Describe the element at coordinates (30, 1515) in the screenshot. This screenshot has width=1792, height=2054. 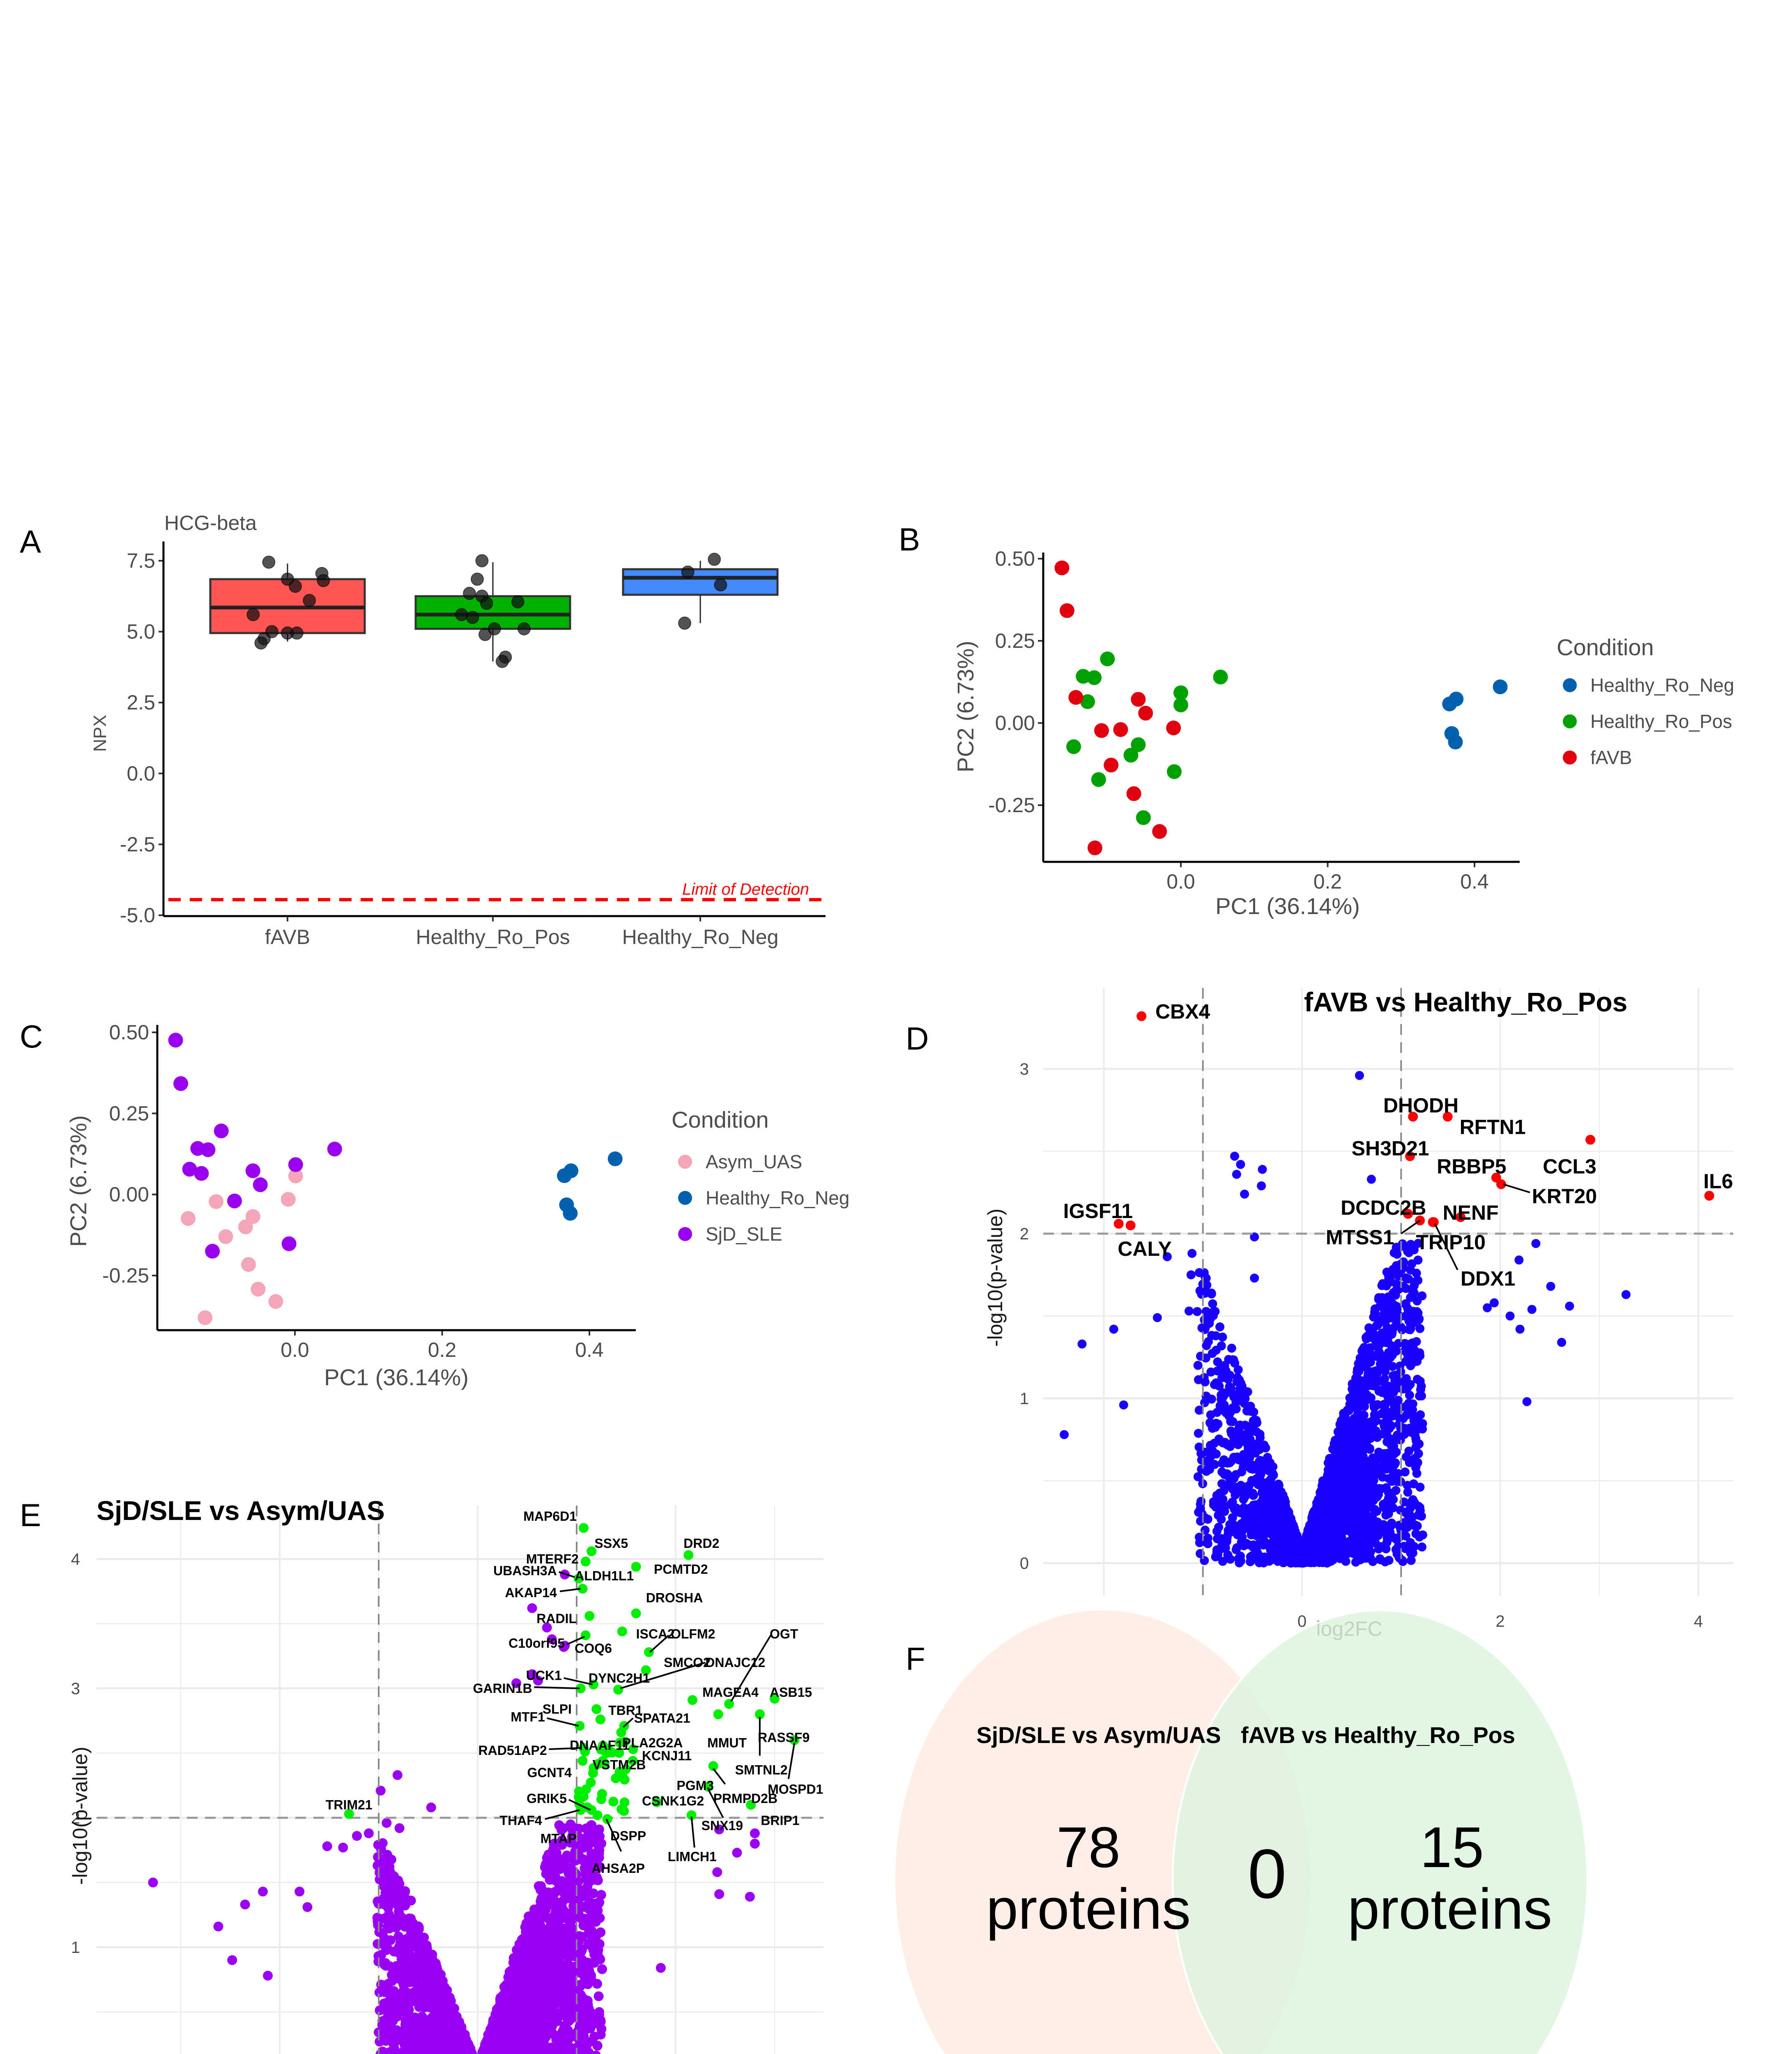
I see `panel-letter-e: E` at that location.